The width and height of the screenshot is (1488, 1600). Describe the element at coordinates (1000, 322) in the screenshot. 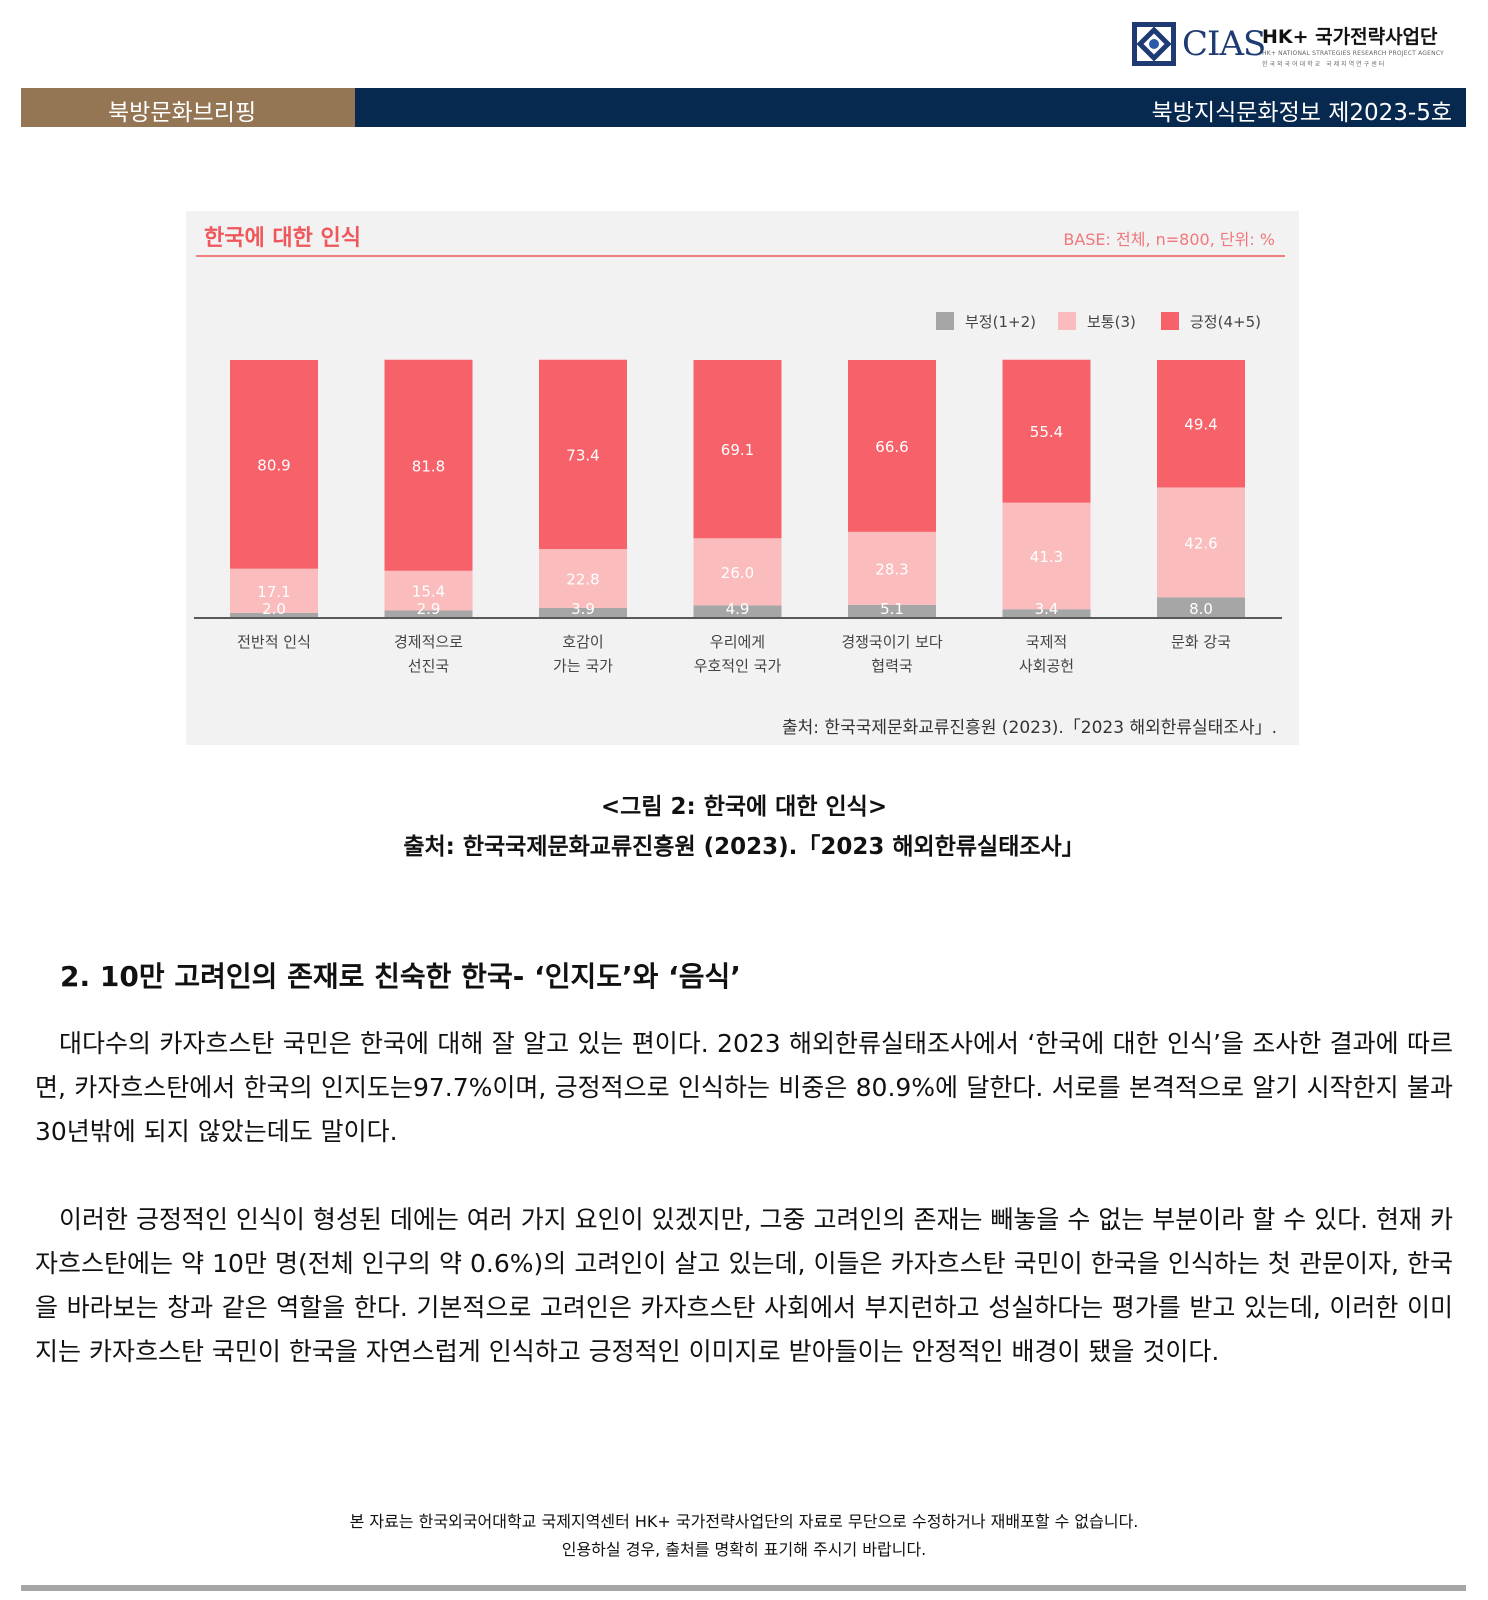

I see `legend-label-negative: 부정(1+2)` at that location.